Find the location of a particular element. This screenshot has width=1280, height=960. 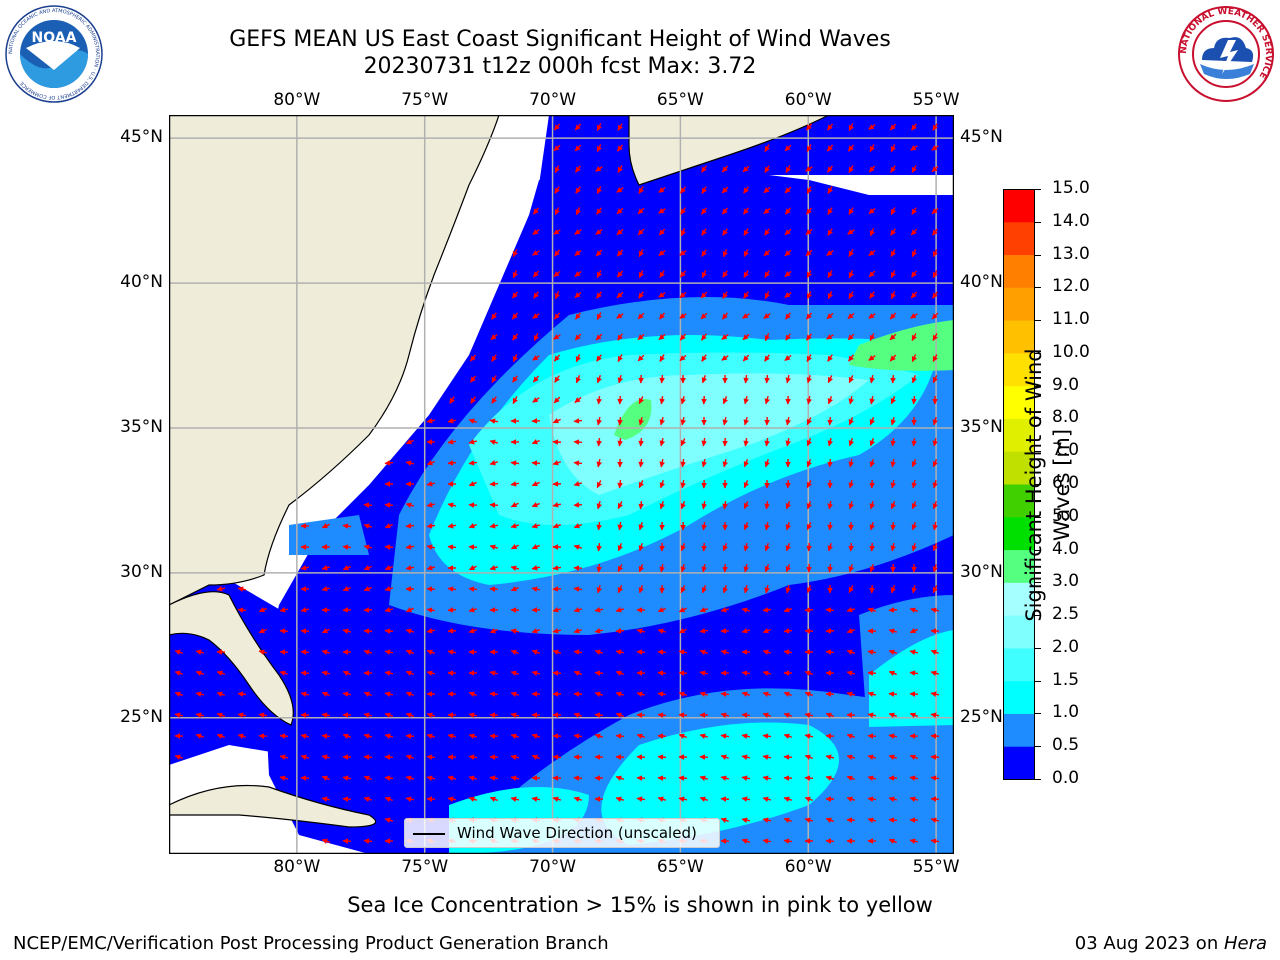

colorbar-tick-mark is located at coordinates (1038, 583).